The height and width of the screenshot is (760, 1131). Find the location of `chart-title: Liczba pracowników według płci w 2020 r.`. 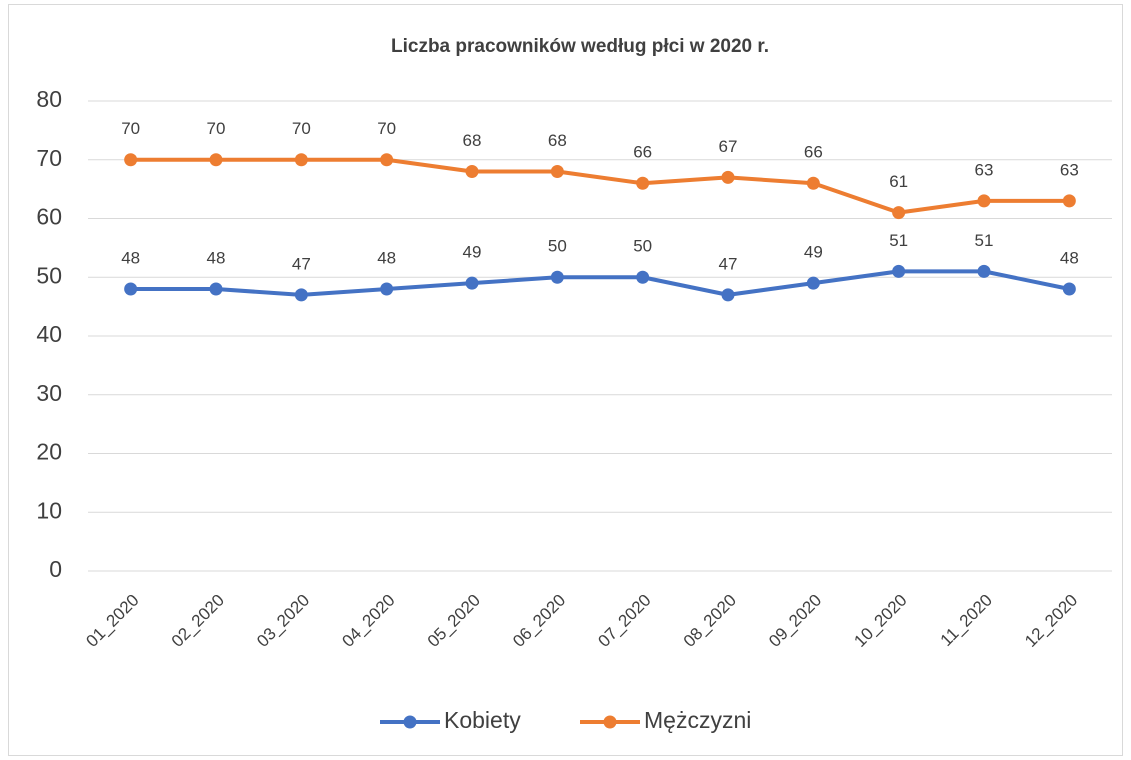

chart-title: Liczba pracowników według płci w 2020 r. is located at coordinates (580, 46).